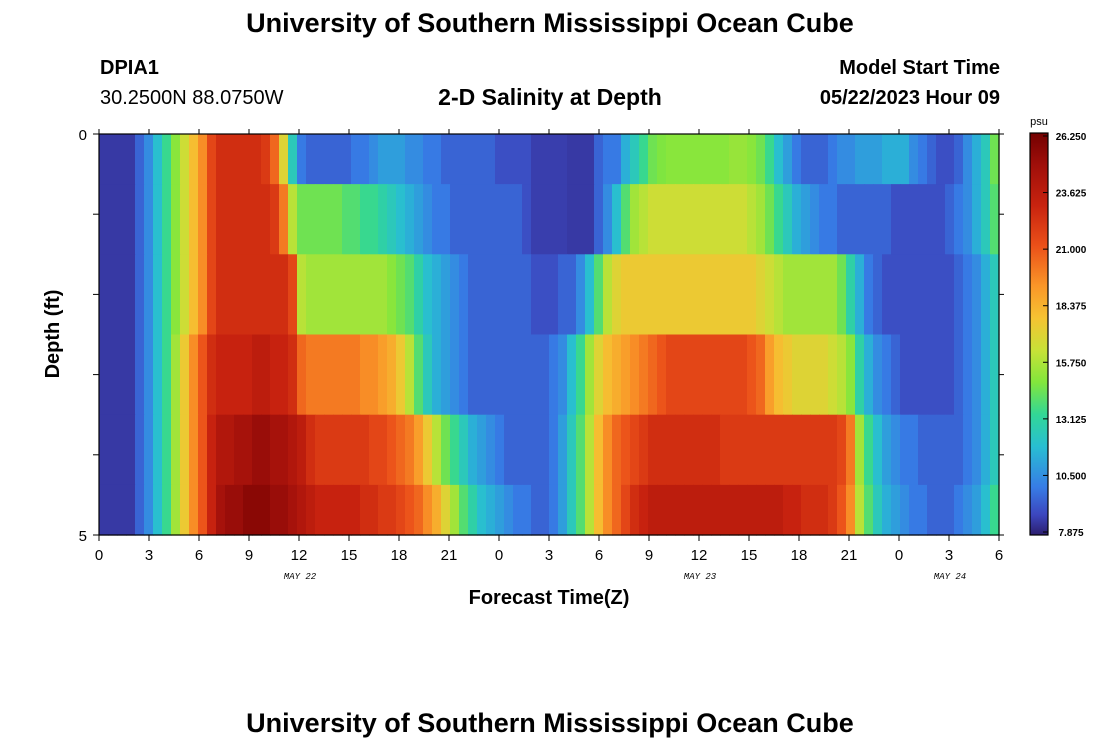 The width and height of the screenshot is (1100, 750). I want to click on x-tick-label: 0, so click(99, 555).